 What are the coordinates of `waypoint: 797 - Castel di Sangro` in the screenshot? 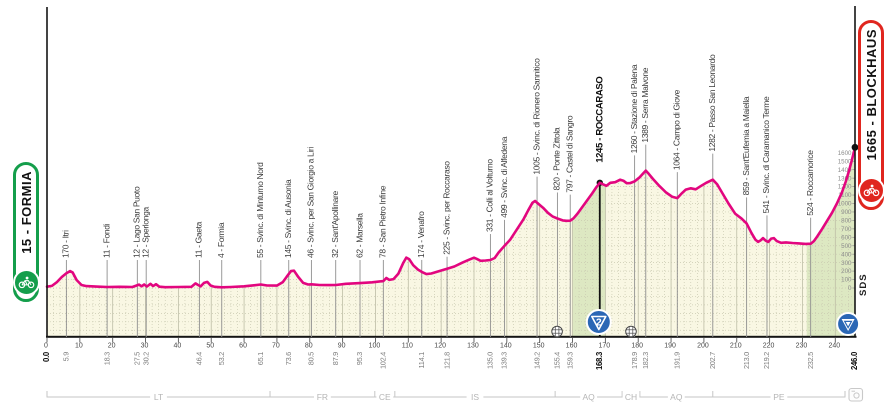 It's located at (569, 226).